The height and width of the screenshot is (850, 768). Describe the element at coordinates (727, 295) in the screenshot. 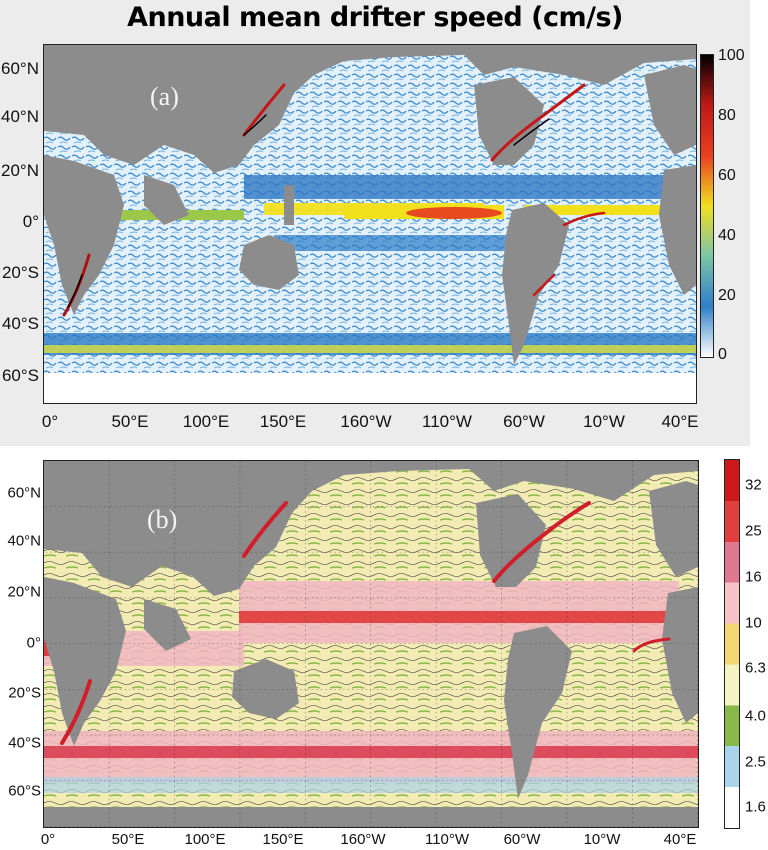

I see `colorbar-tick-label: 20` at that location.